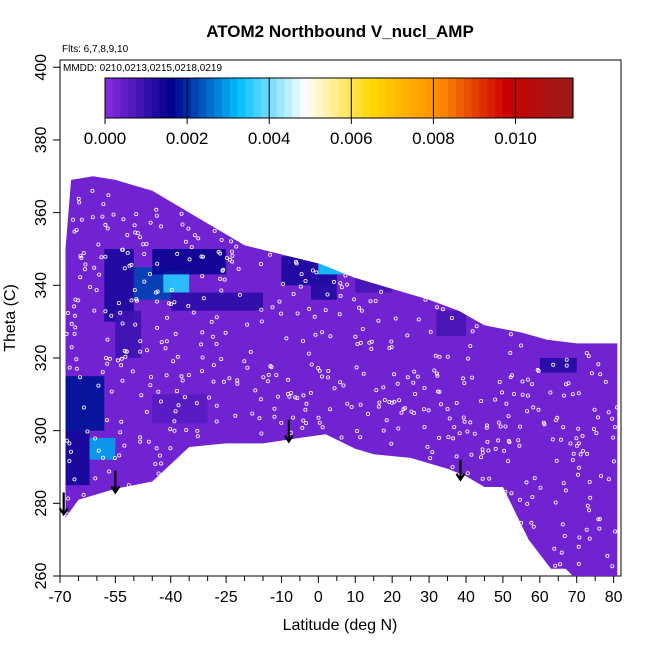 The image size is (650, 650). What do you see at coordinates (59, 597) in the screenshot?
I see `x-tick-label: -70` at bounding box center [59, 597].